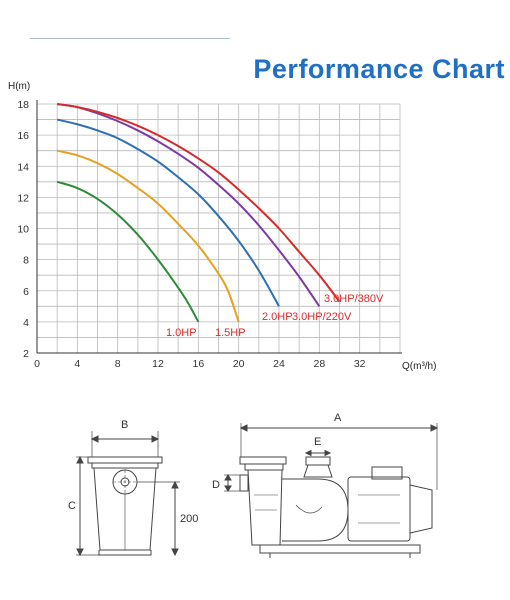 The image size is (510, 600). What do you see at coordinates (216, 485) in the screenshot?
I see `side-outlet-dia-label: D` at bounding box center [216, 485].